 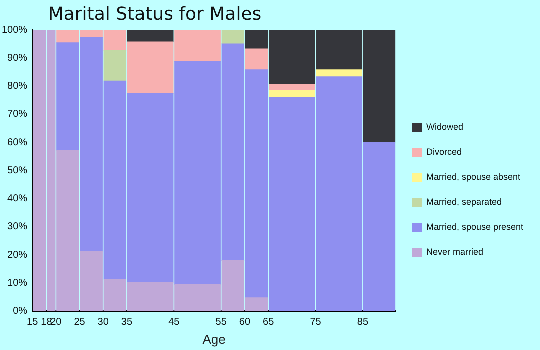 I want to click on y-tick-label: 10%, so click(x=18, y=284).